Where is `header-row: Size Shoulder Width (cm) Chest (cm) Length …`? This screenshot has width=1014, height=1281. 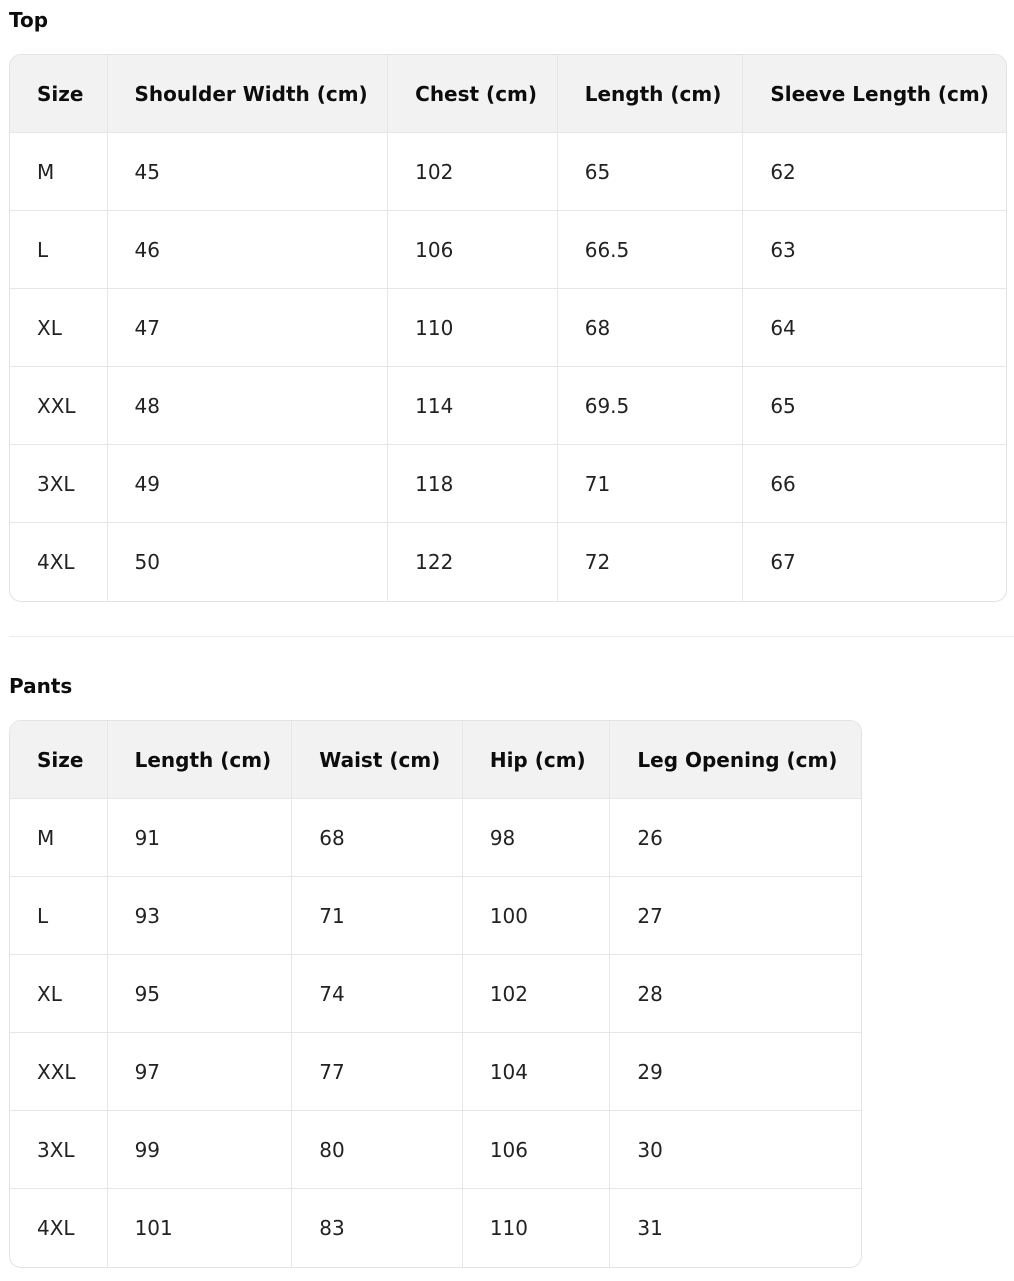 header-row: Size Shoulder Width (cm) Chest (cm) Length … is located at coordinates (508, 94).